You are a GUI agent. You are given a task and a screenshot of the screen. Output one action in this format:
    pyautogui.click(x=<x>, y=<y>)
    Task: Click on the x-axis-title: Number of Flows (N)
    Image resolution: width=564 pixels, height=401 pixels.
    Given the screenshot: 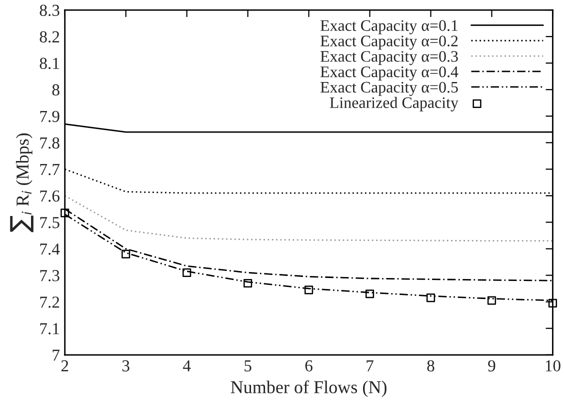 What is the action you would take?
    pyautogui.click(x=308, y=388)
    